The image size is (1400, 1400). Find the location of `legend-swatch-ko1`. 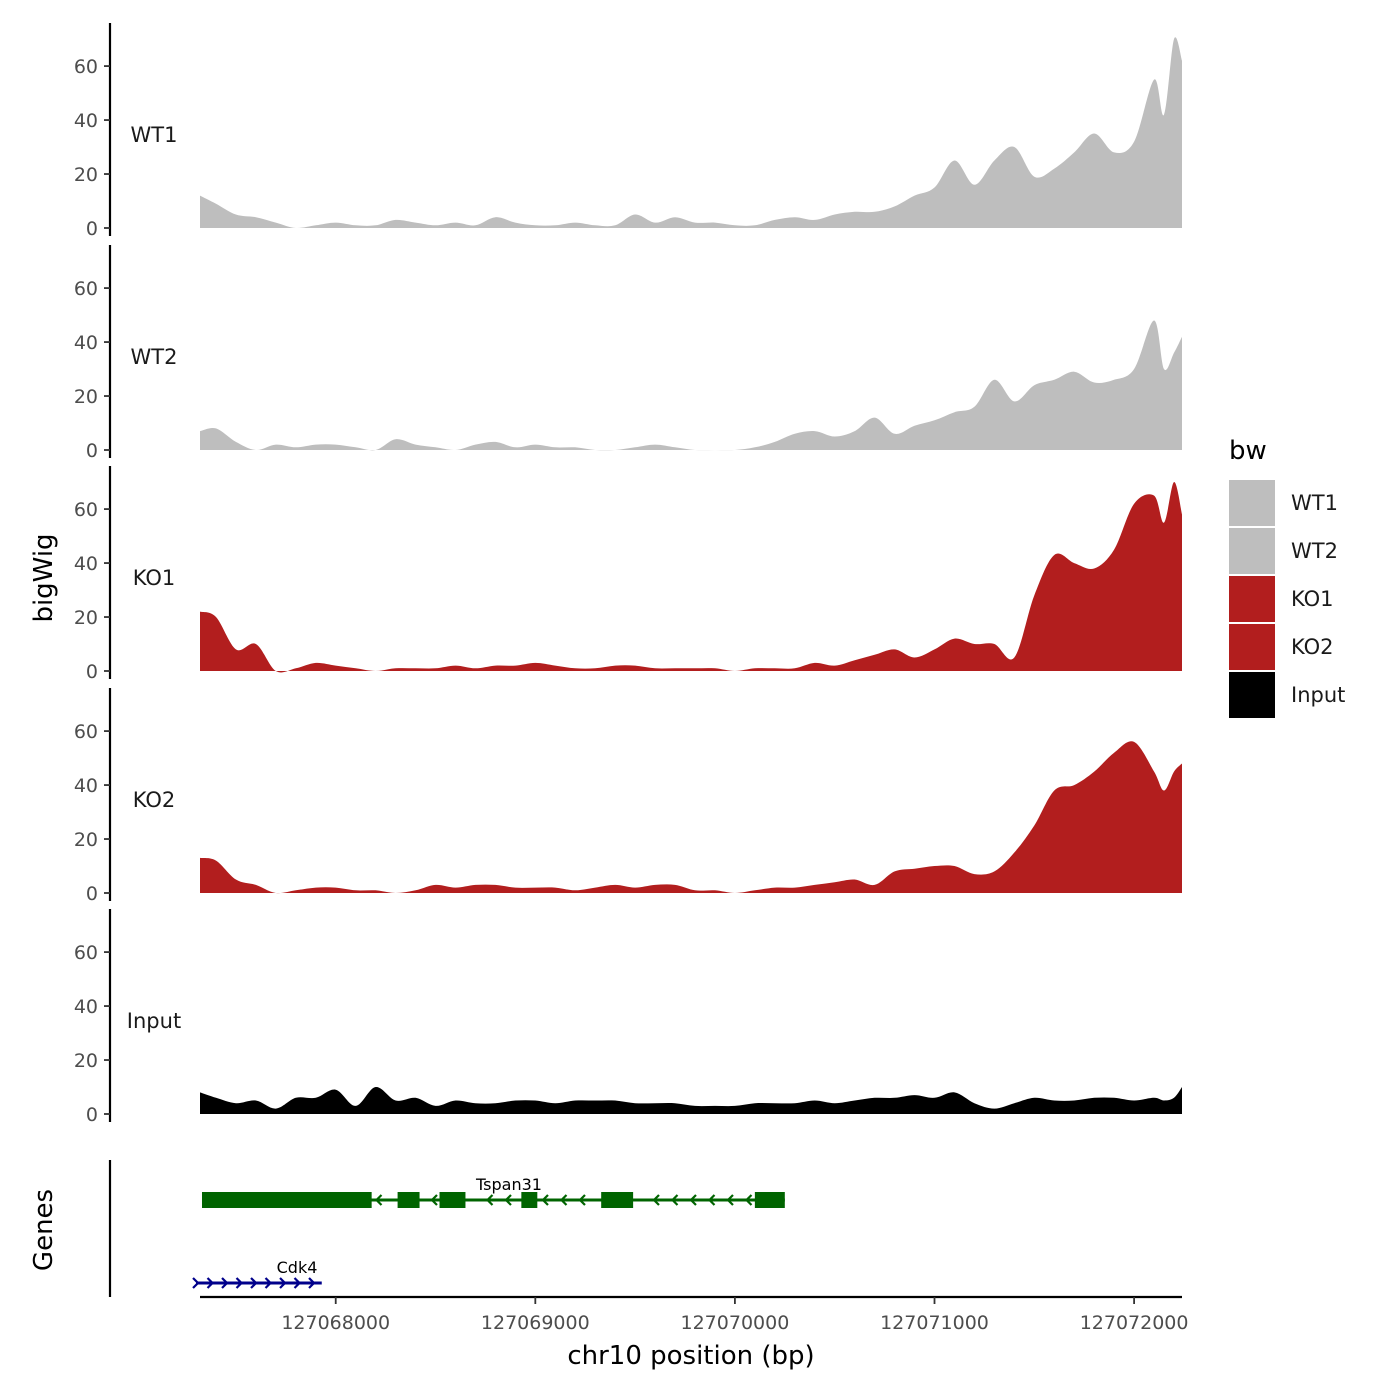

legend-swatch-ko1 is located at coordinates (1252, 599).